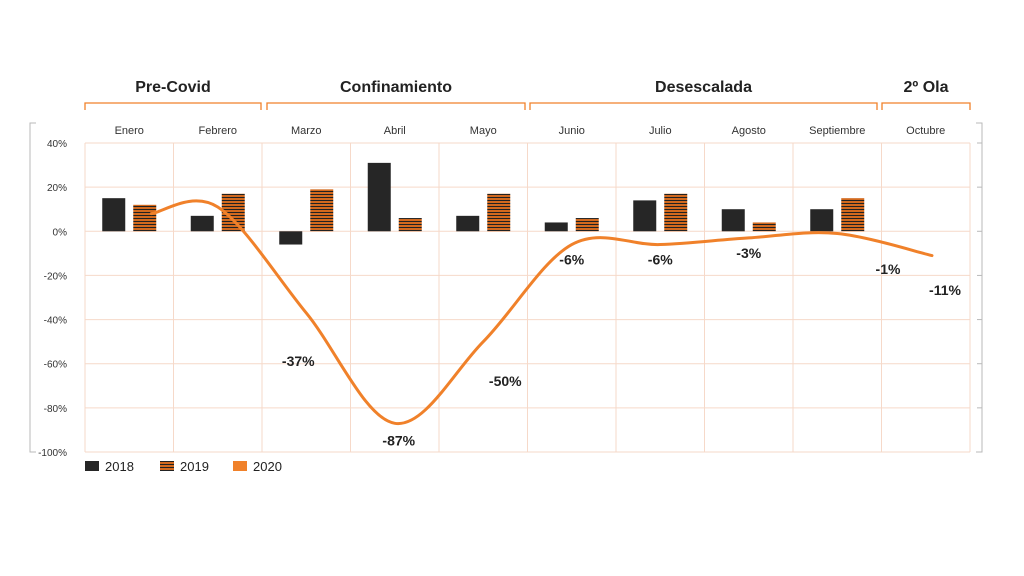  Describe the element at coordinates (173, 87) in the screenshot. I see `phase-label: Pre-Covid` at that location.